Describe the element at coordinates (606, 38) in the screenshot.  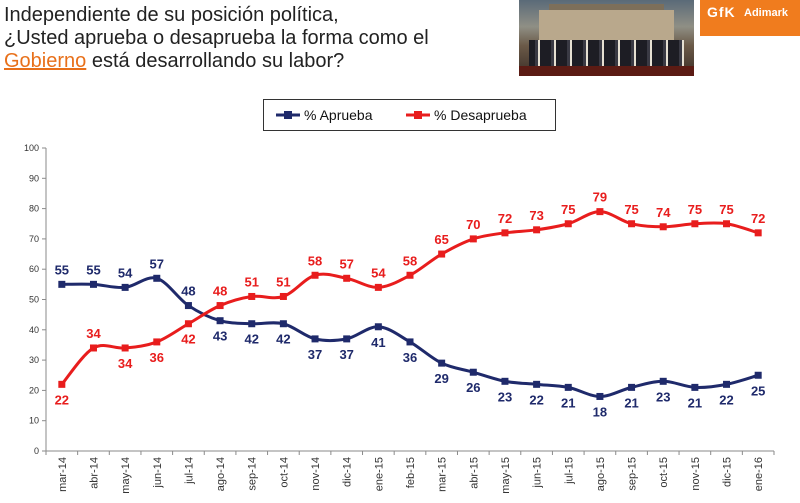
I see `government-group-photo` at that location.